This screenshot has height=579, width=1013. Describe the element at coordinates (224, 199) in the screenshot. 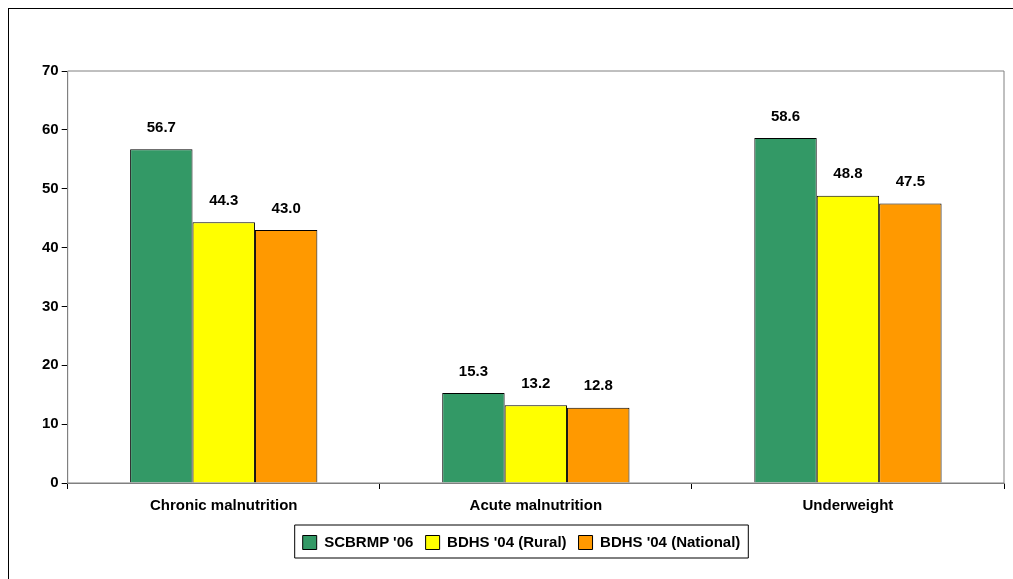

I see `data-label: 44.3` at that location.